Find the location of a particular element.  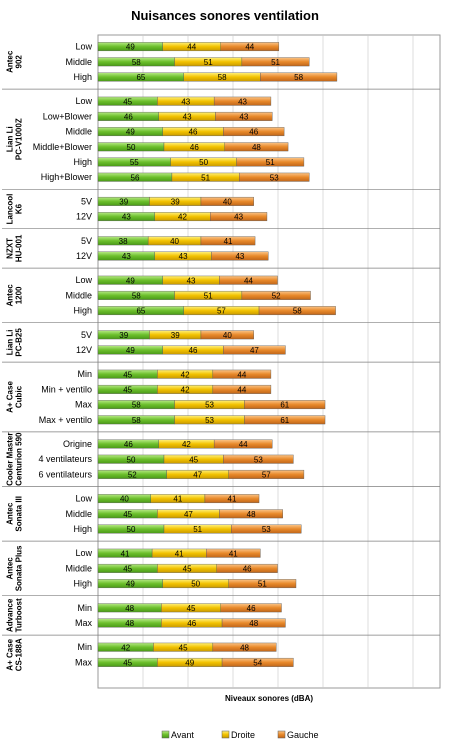

data-label: 65 is located at coordinates (140, 77).